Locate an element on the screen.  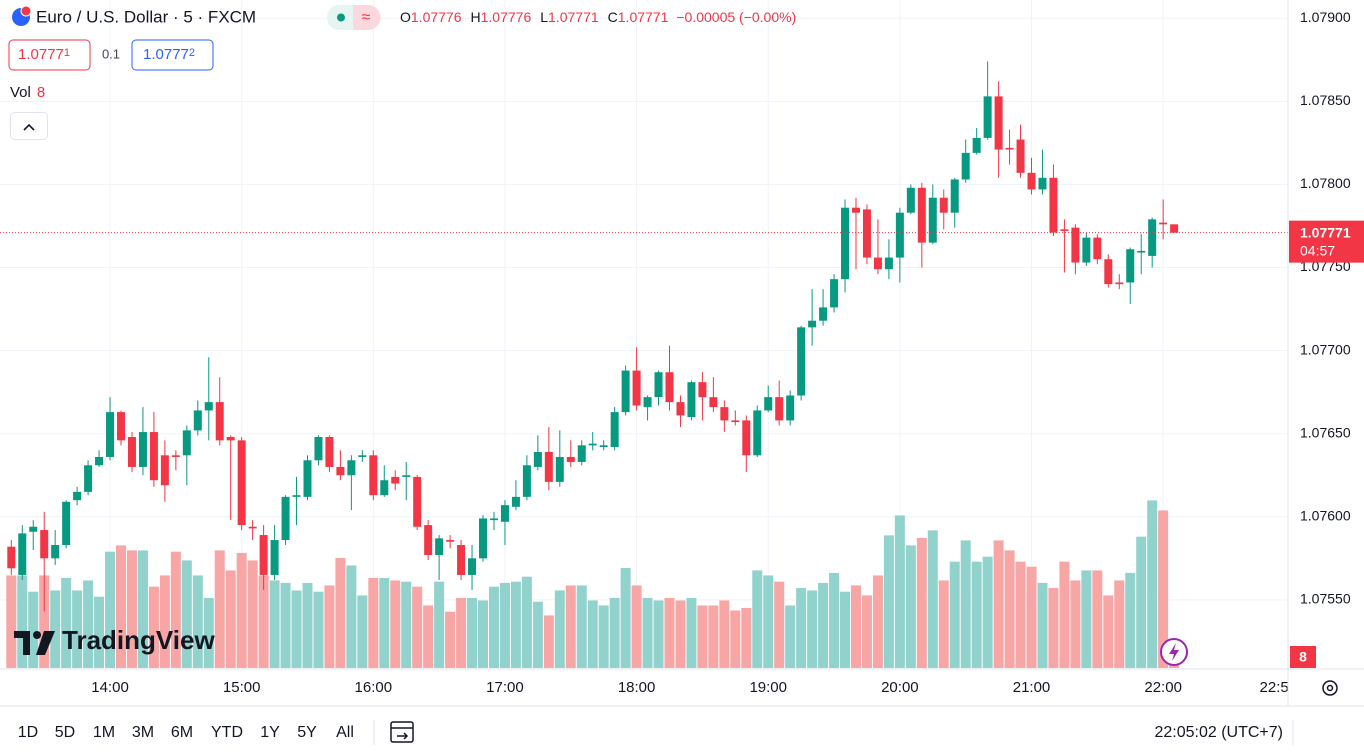
date-range-button is located at coordinates (402, 732).